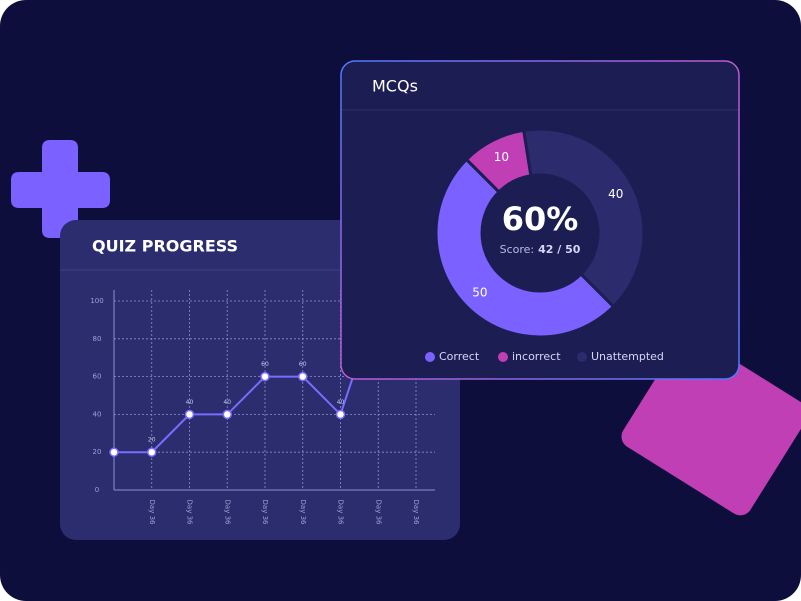 This screenshot has width=801, height=601. Describe the element at coordinates (395, 86) in the screenshot. I see `card-title: MCQs` at that location.